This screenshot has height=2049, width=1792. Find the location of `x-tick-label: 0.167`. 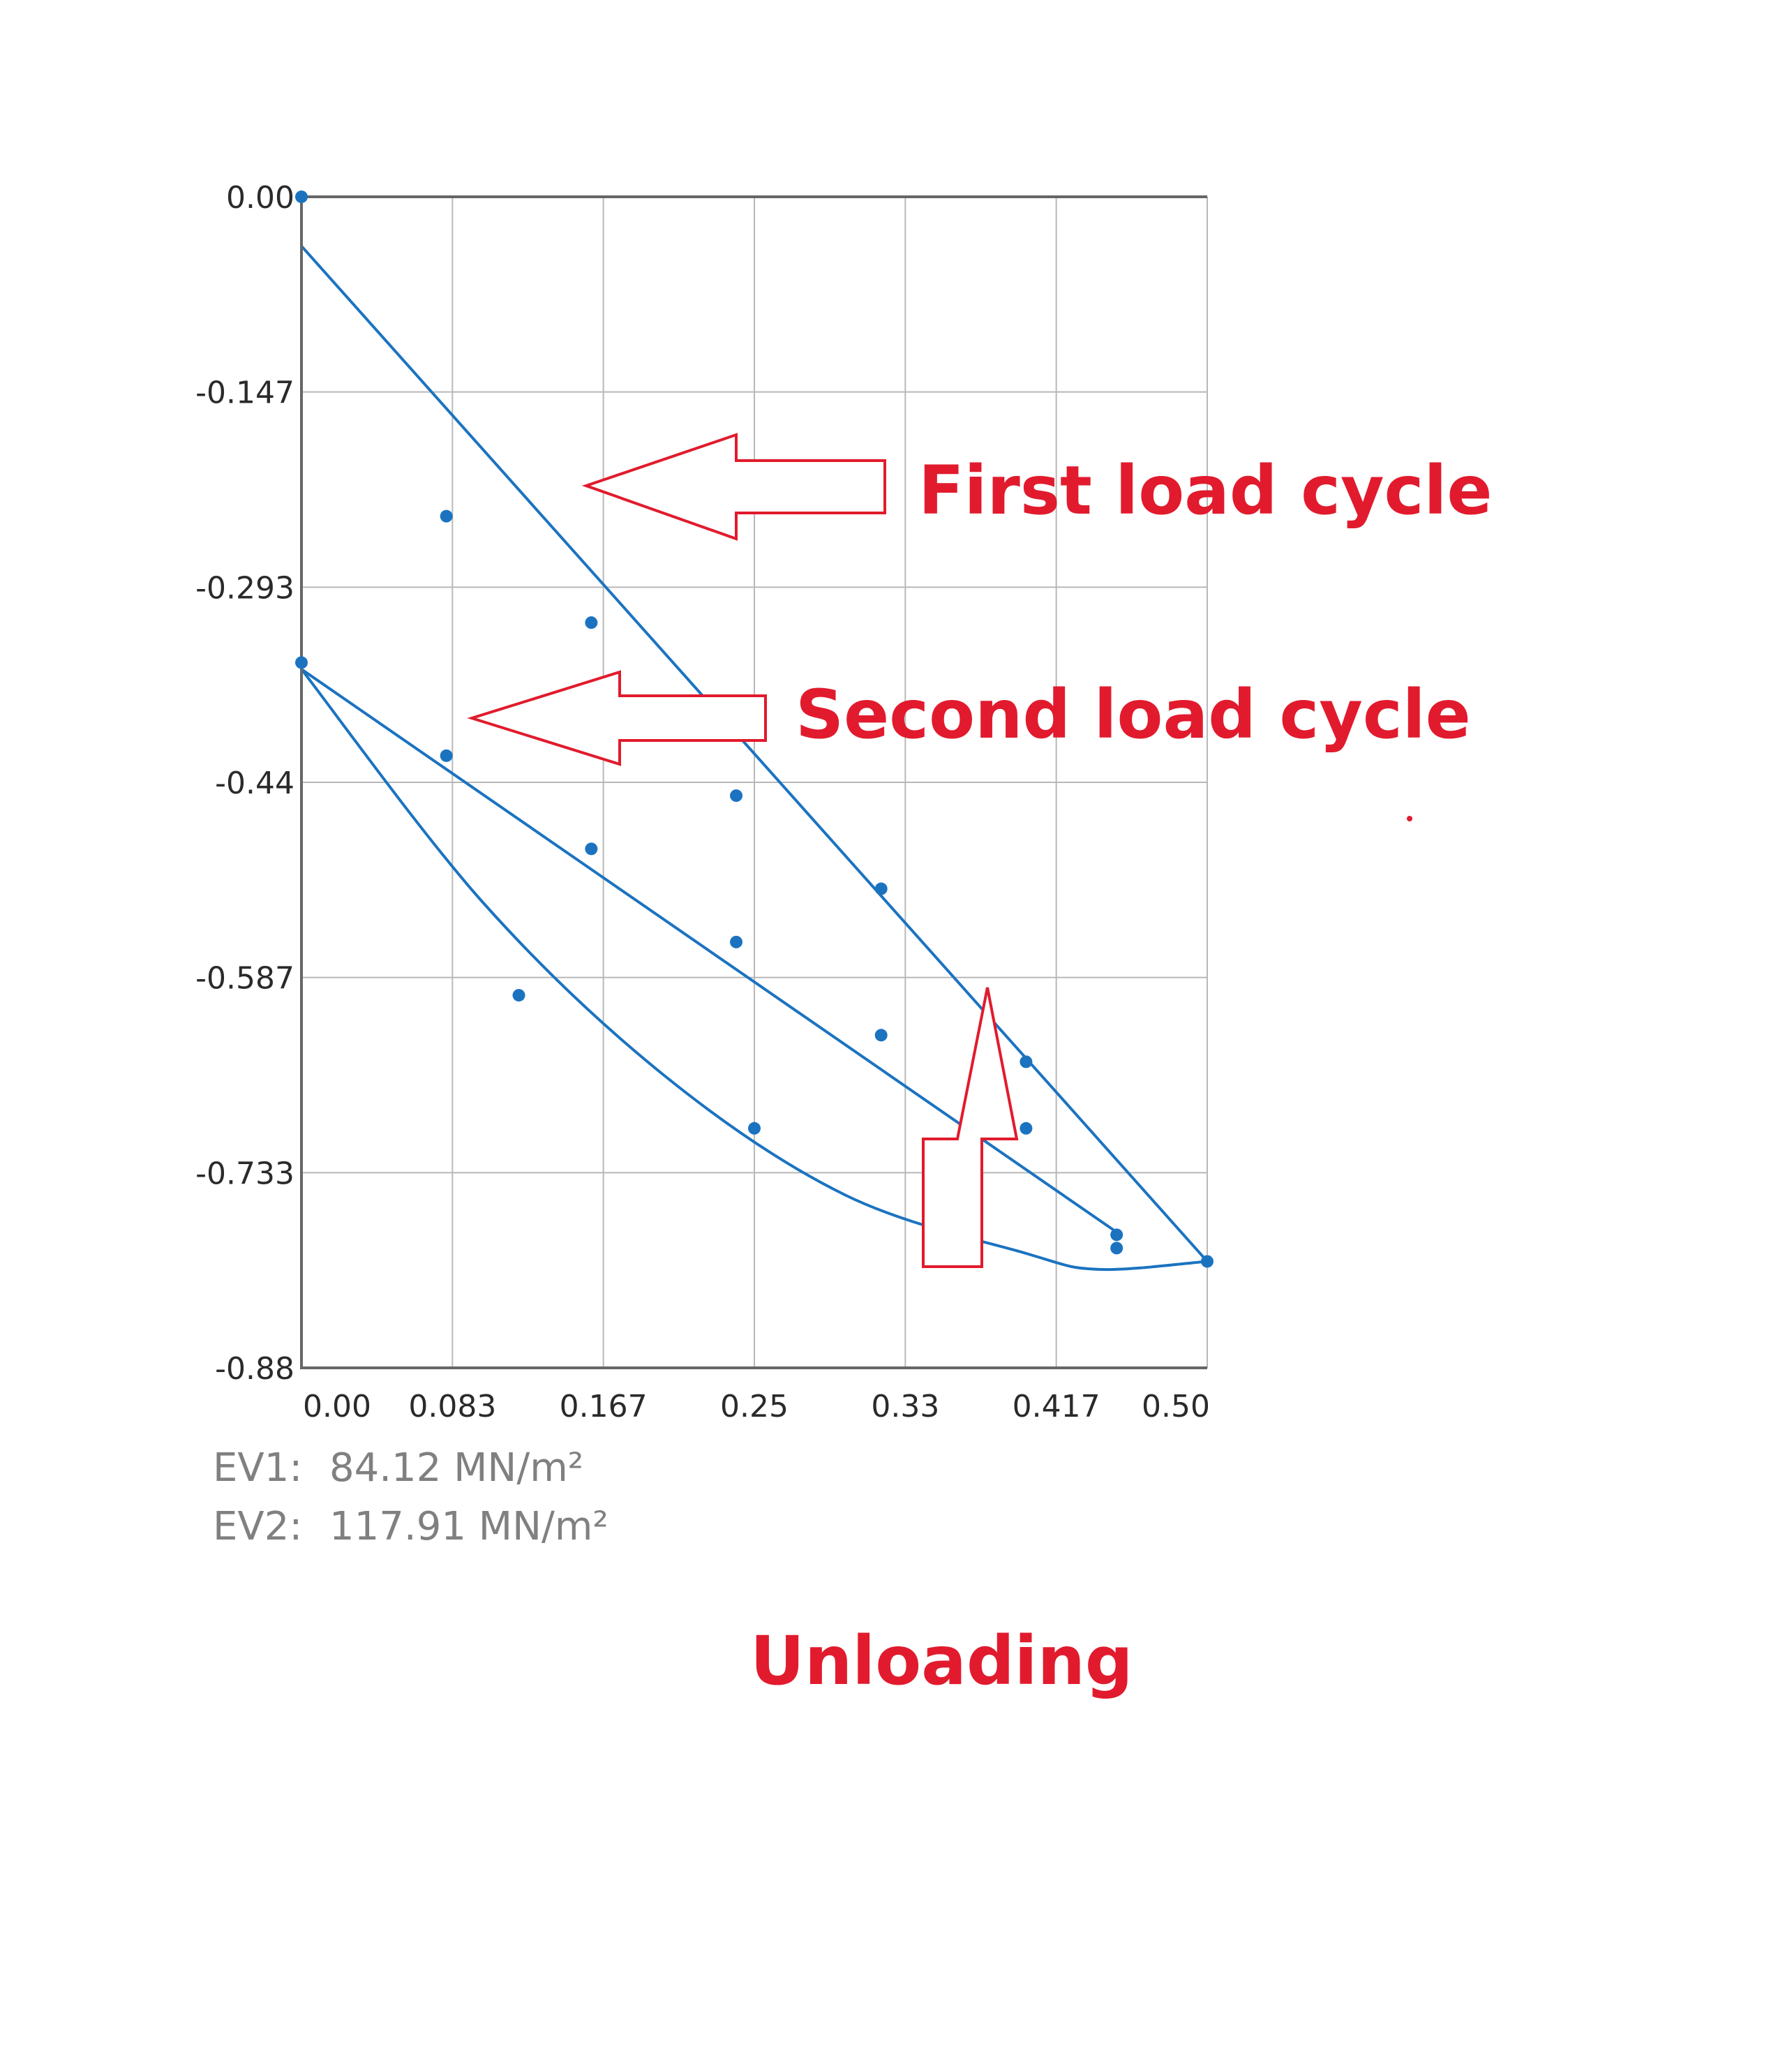

x-tick-label: 0.167 is located at coordinates (604, 1407).